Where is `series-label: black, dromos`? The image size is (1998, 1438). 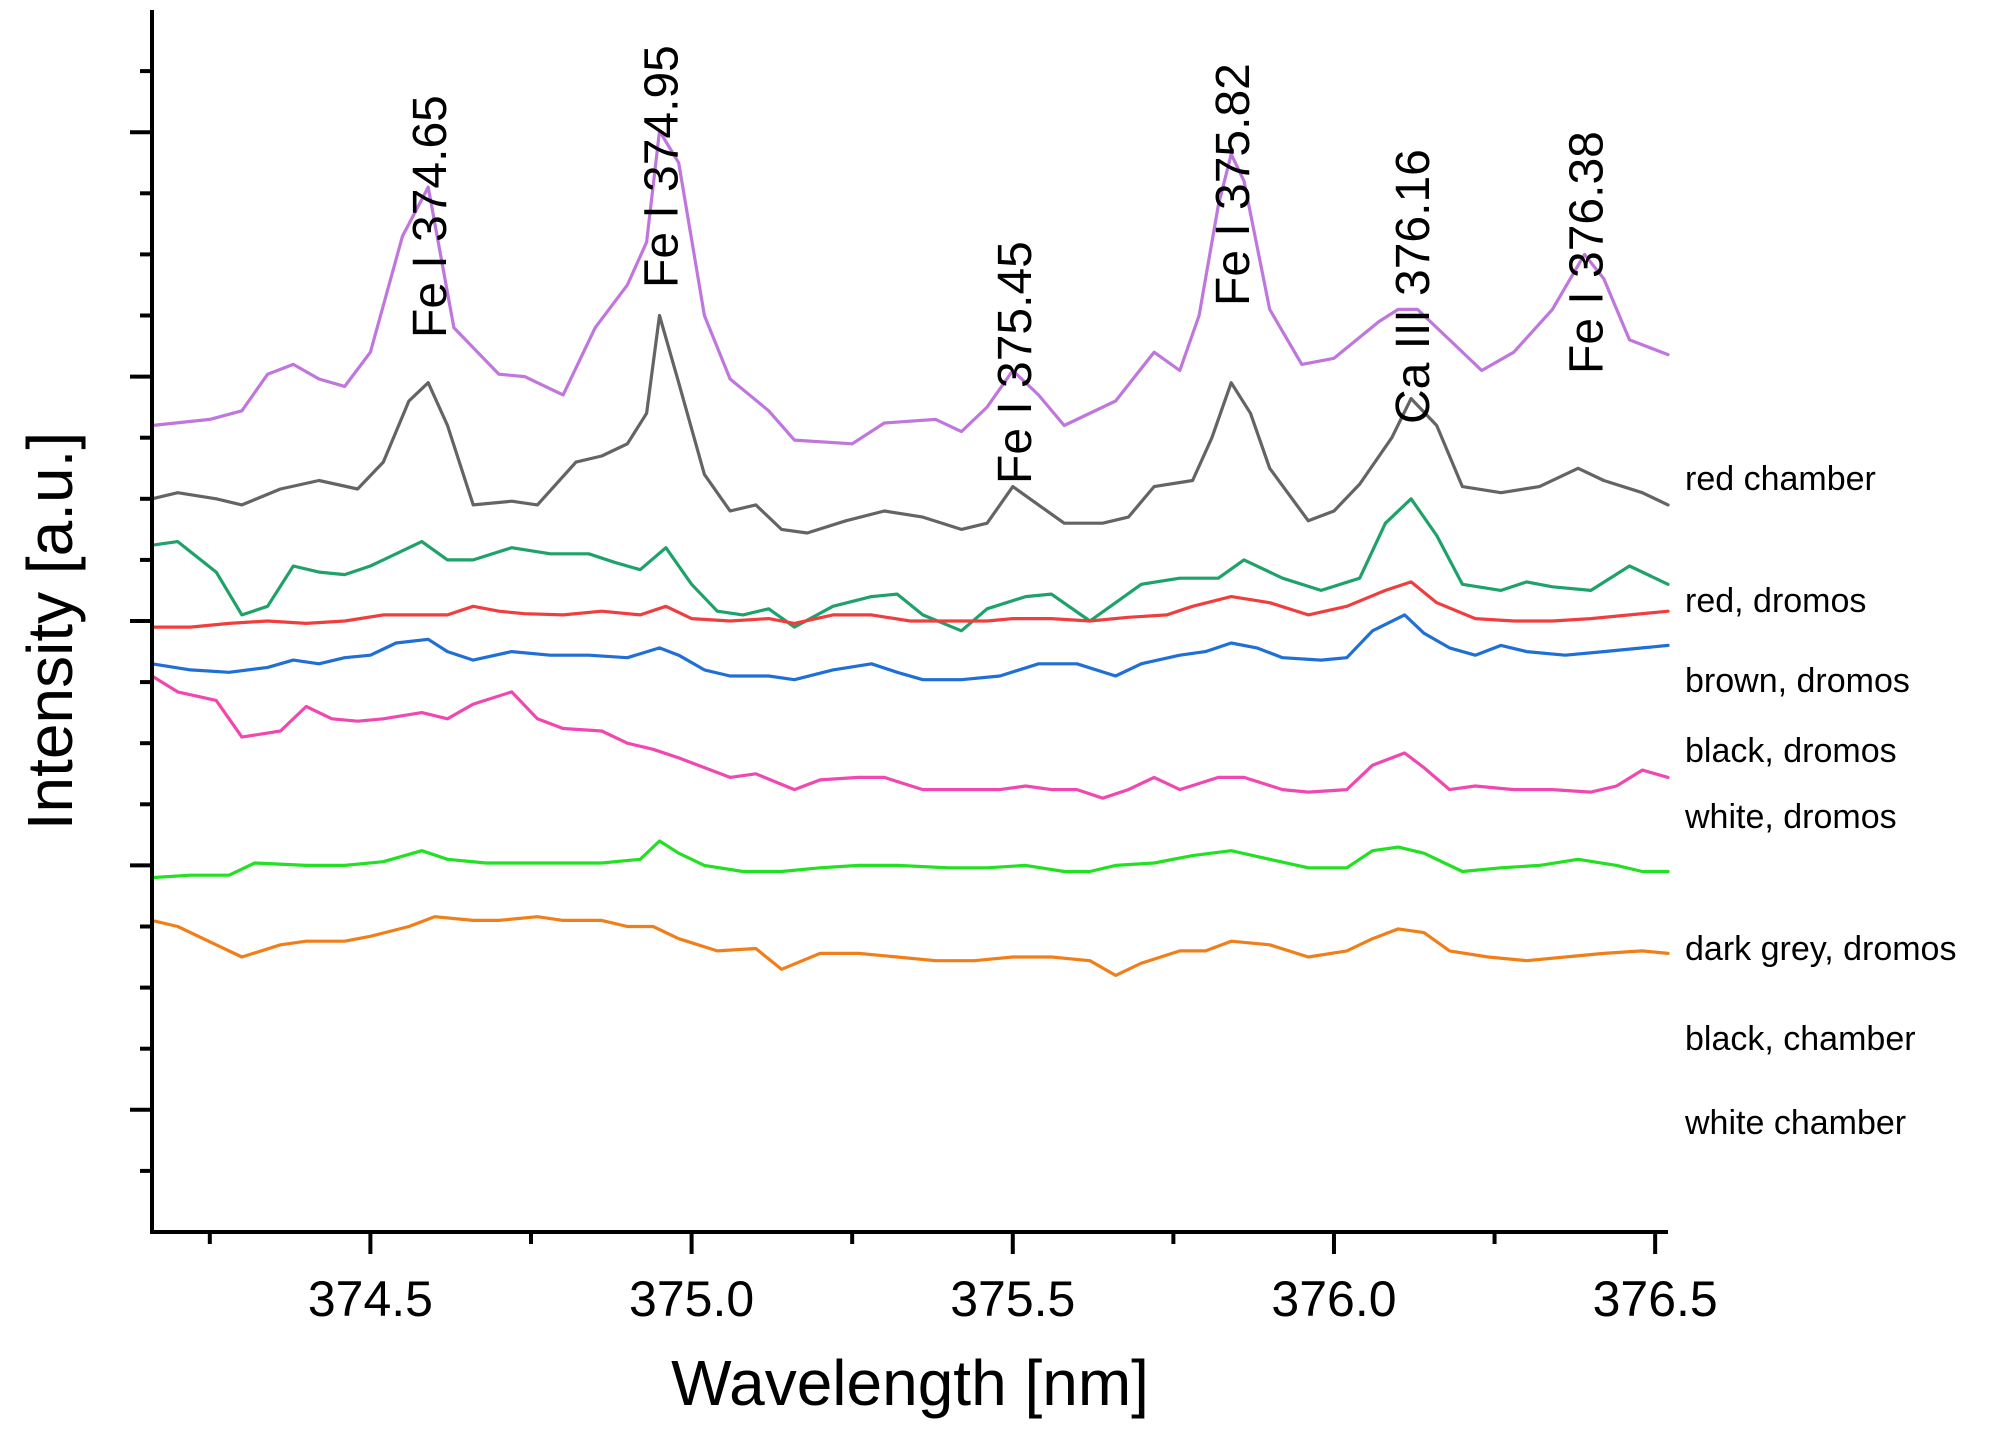 series-label: black, dromos is located at coordinates (1791, 751).